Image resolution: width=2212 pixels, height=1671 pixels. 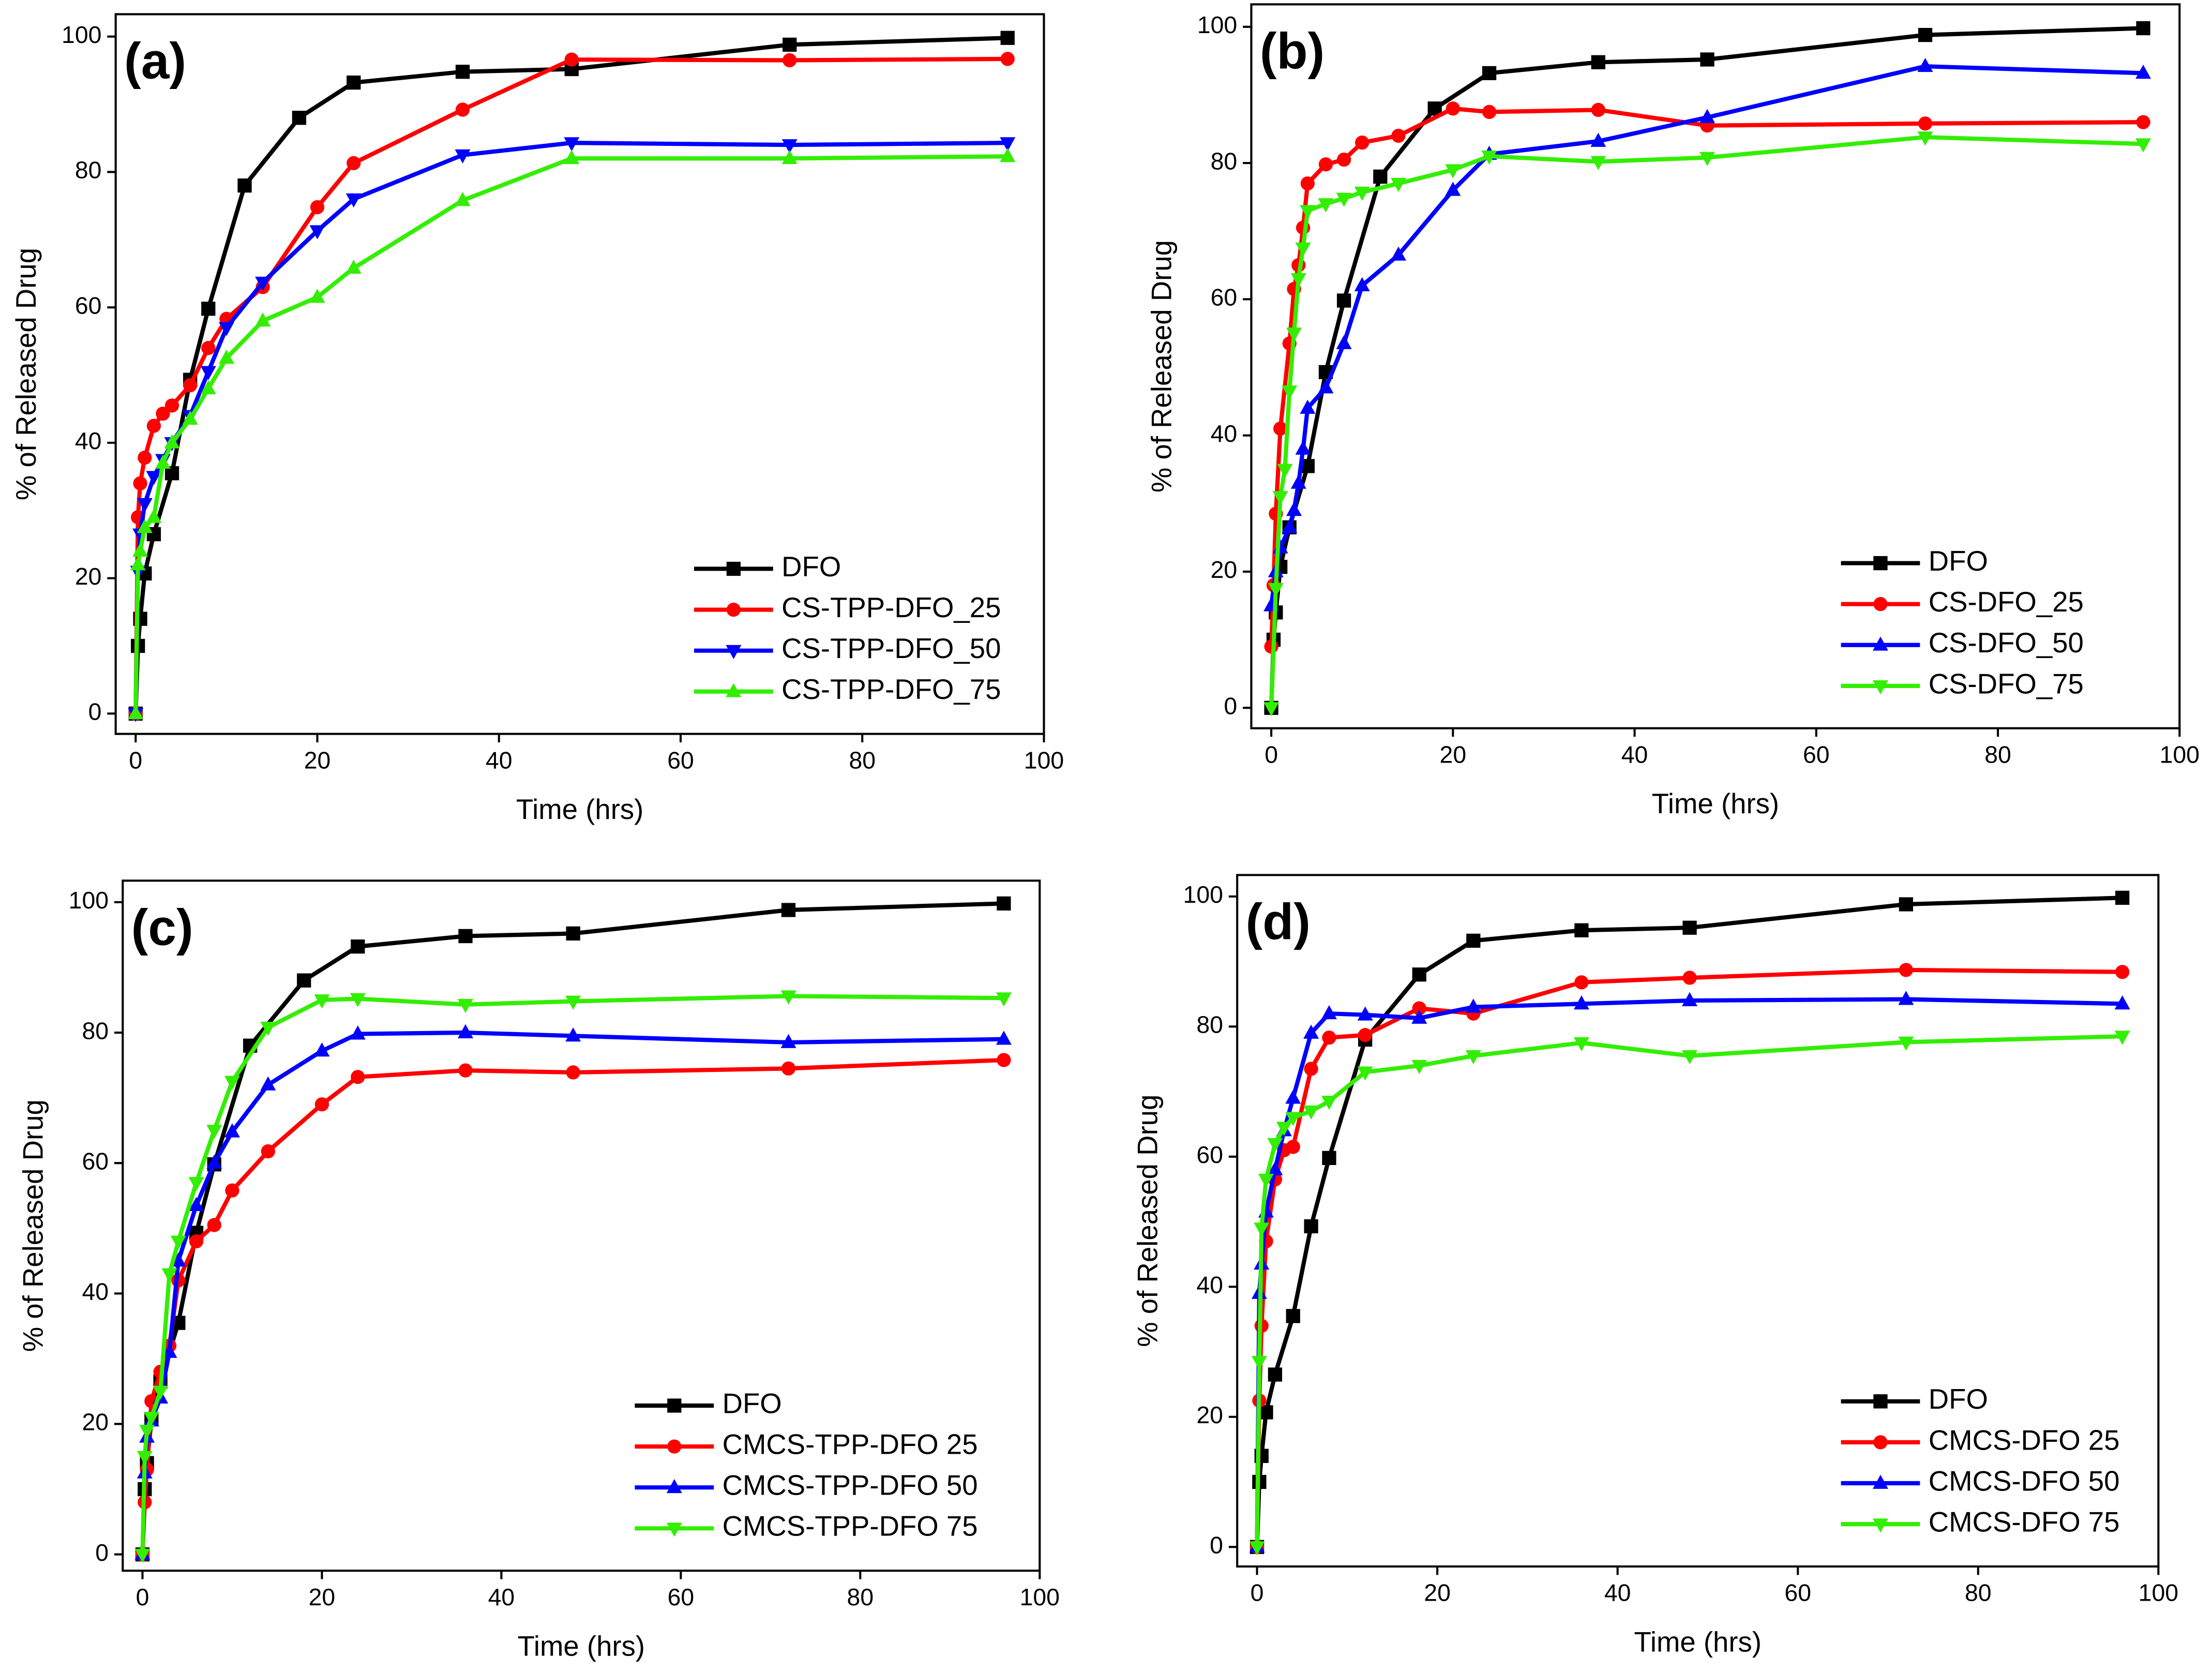 What do you see at coordinates (2007, 602) in the screenshot?
I see `legend-label: CS-DFO_25` at bounding box center [2007, 602].